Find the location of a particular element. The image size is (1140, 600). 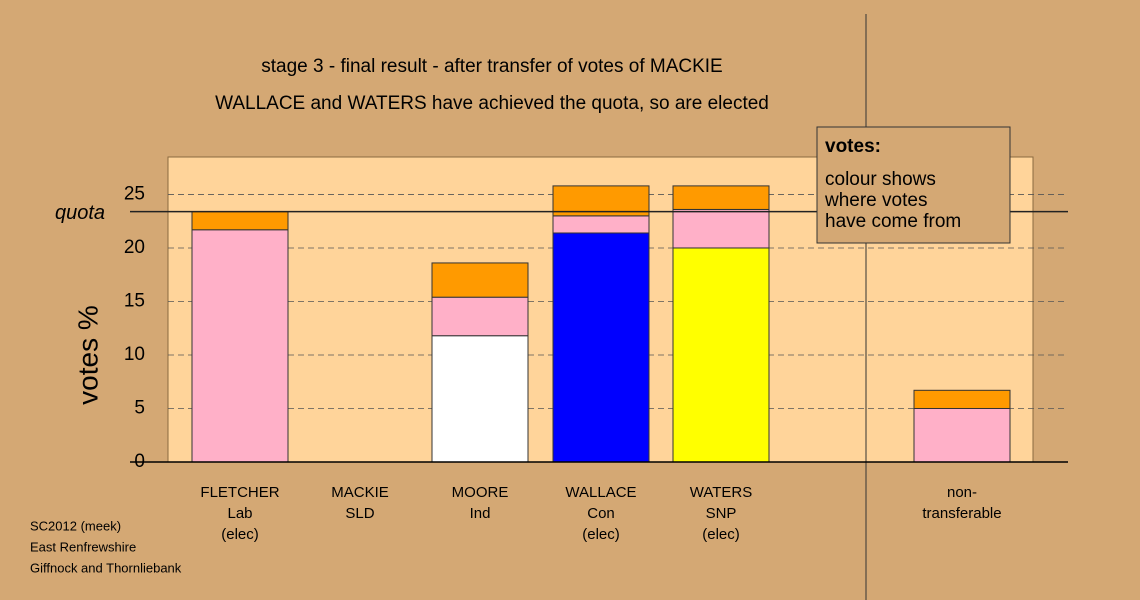

y-axis-label: votes % is located at coordinates (87, 355).